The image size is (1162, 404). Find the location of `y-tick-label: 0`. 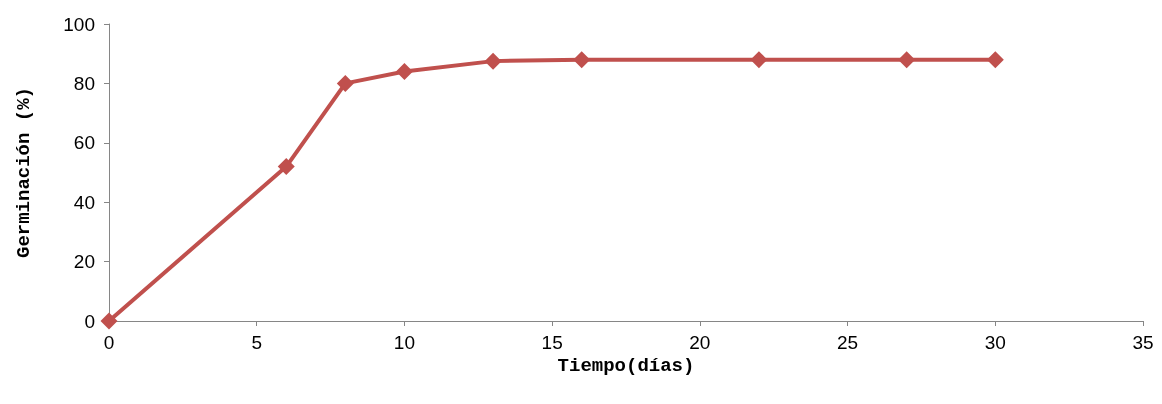

y-tick-label: 0 is located at coordinates (89, 321).